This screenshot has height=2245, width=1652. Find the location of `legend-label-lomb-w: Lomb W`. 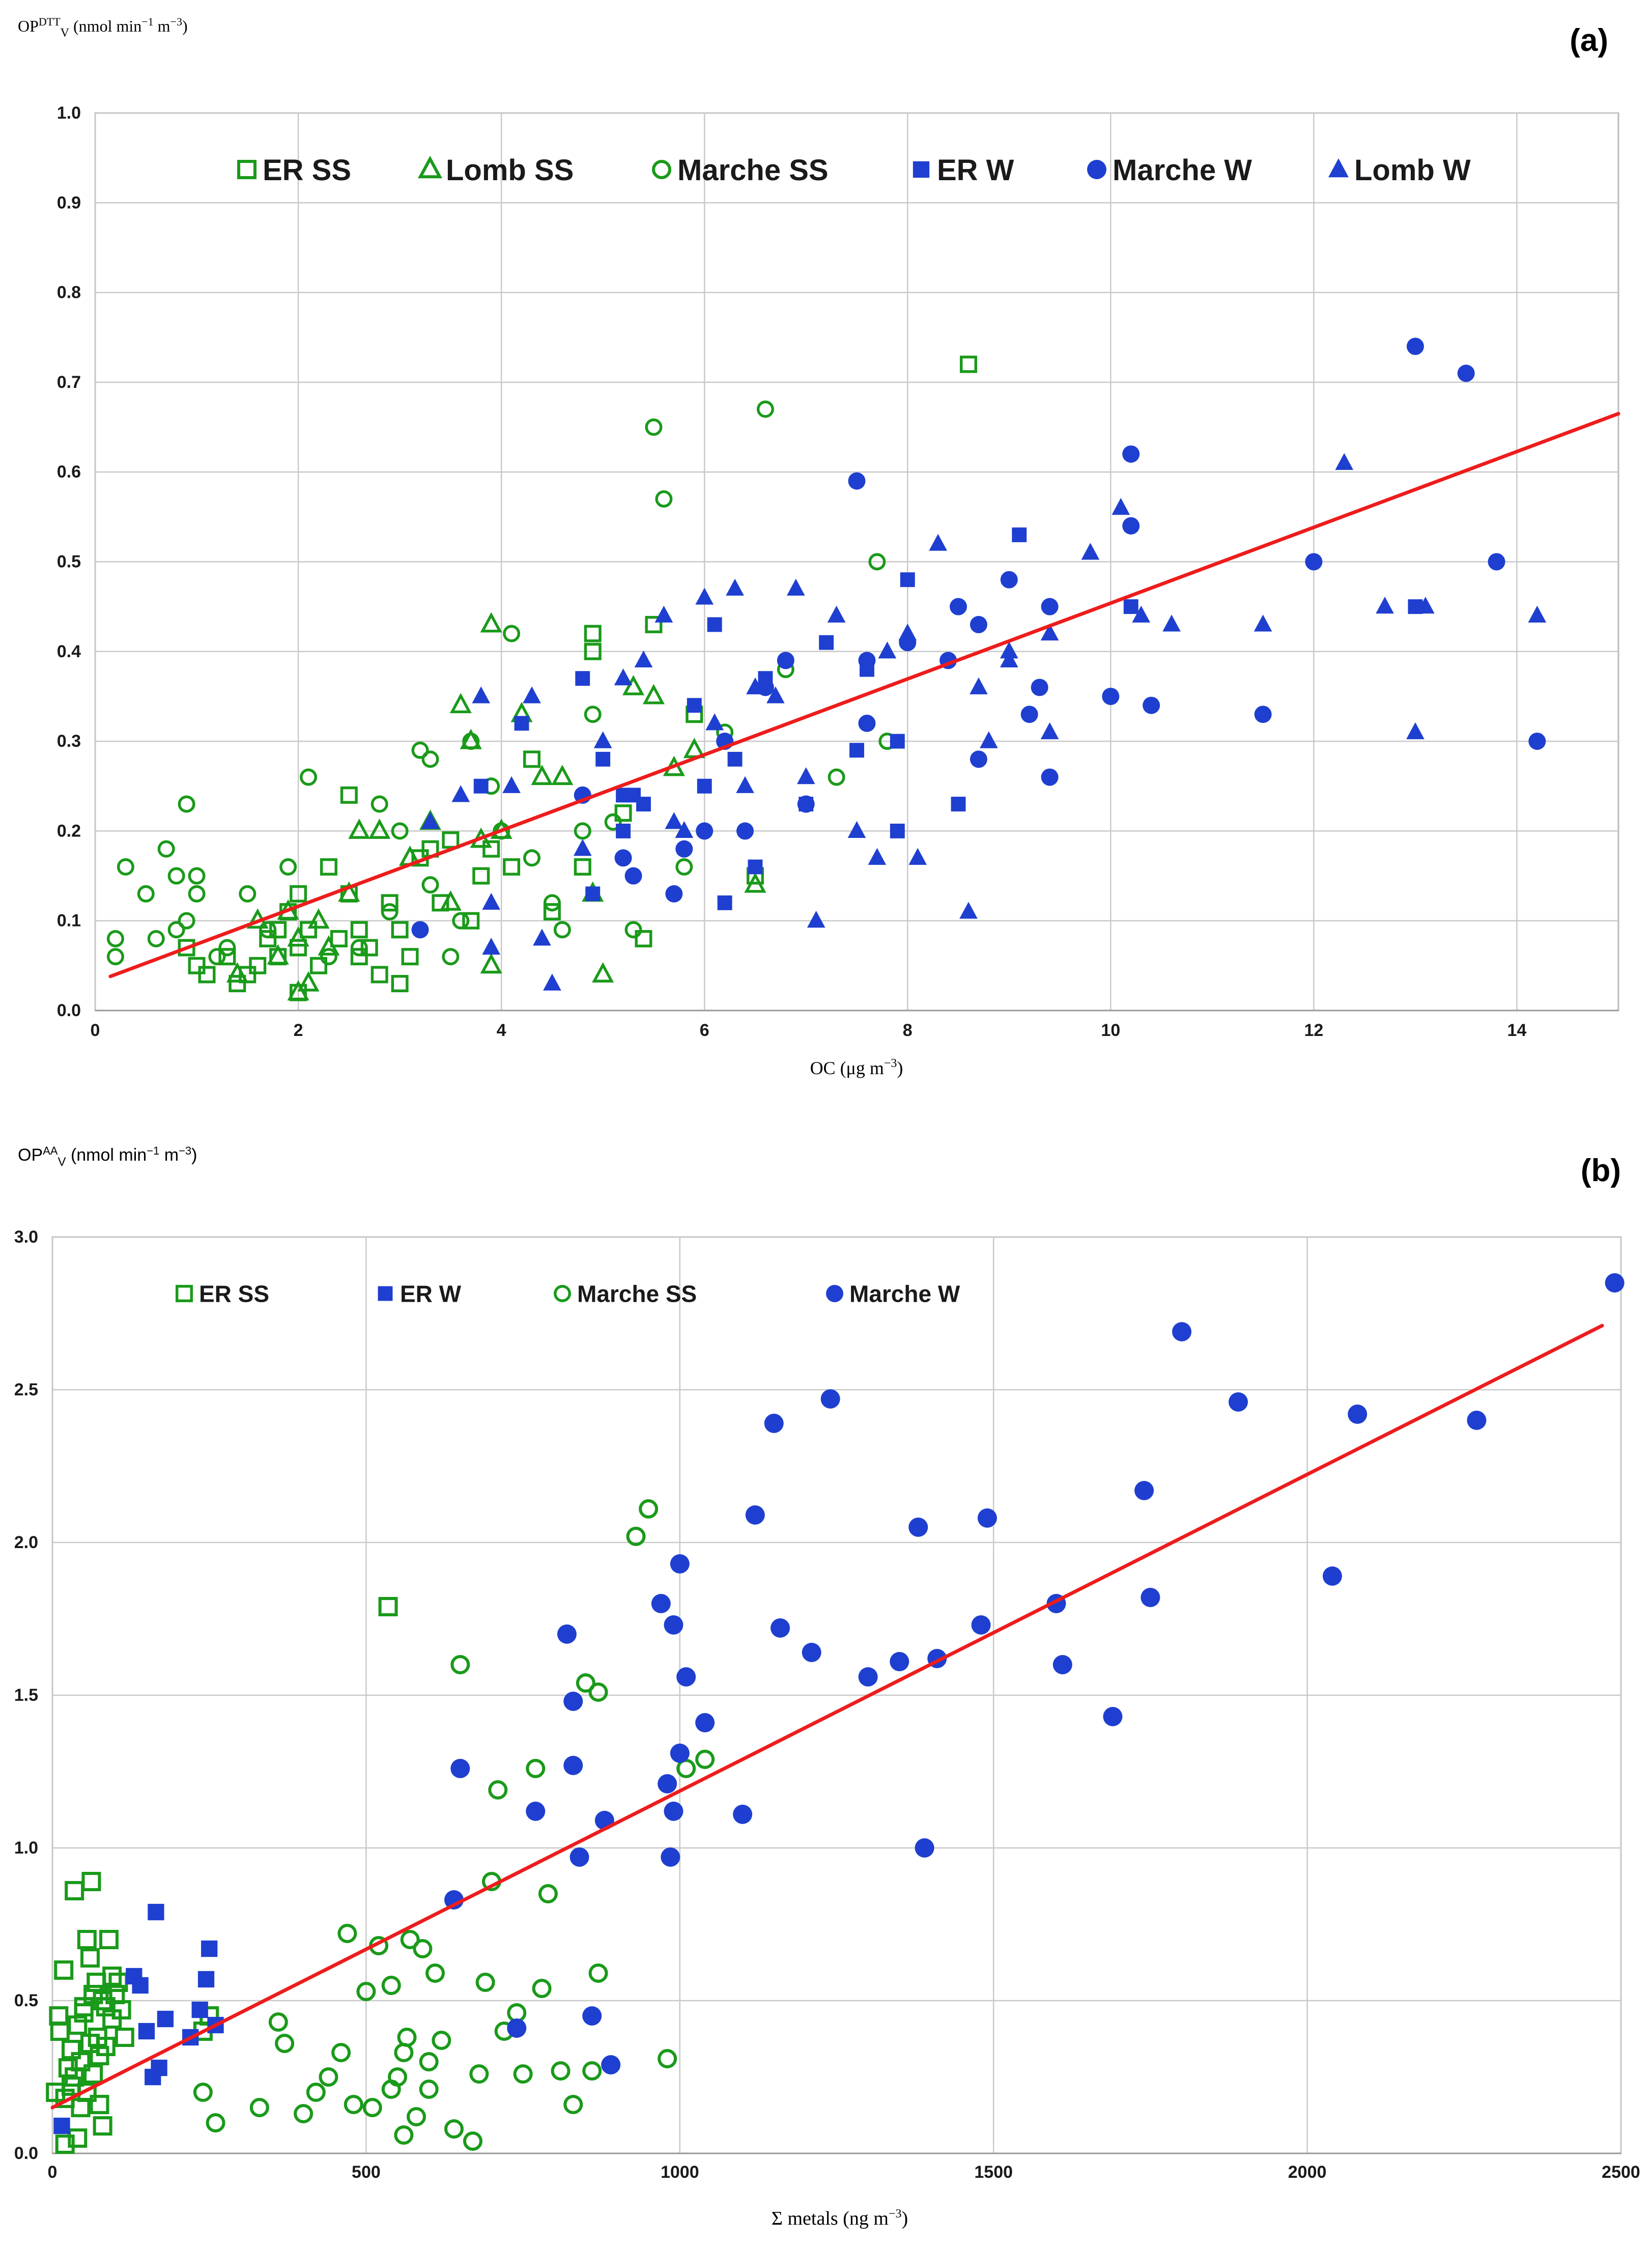

legend-label-lomb-w: Lomb W is located at coordinates (1413, 171).